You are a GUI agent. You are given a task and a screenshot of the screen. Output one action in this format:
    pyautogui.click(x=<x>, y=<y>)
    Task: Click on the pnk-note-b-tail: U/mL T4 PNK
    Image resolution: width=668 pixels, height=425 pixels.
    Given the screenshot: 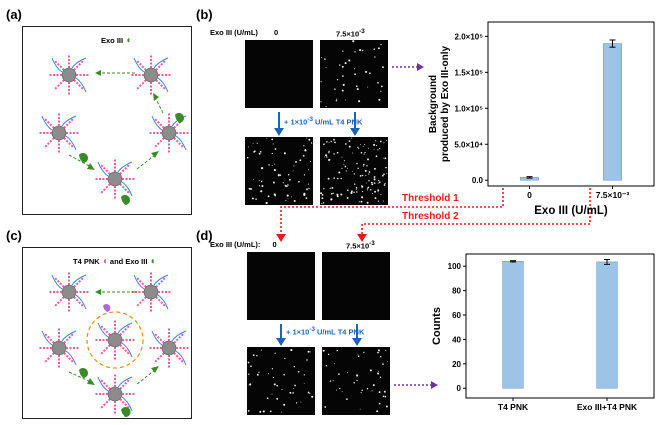 What is the action you would take?
    pyautogui.click(x=337, y=122)
    